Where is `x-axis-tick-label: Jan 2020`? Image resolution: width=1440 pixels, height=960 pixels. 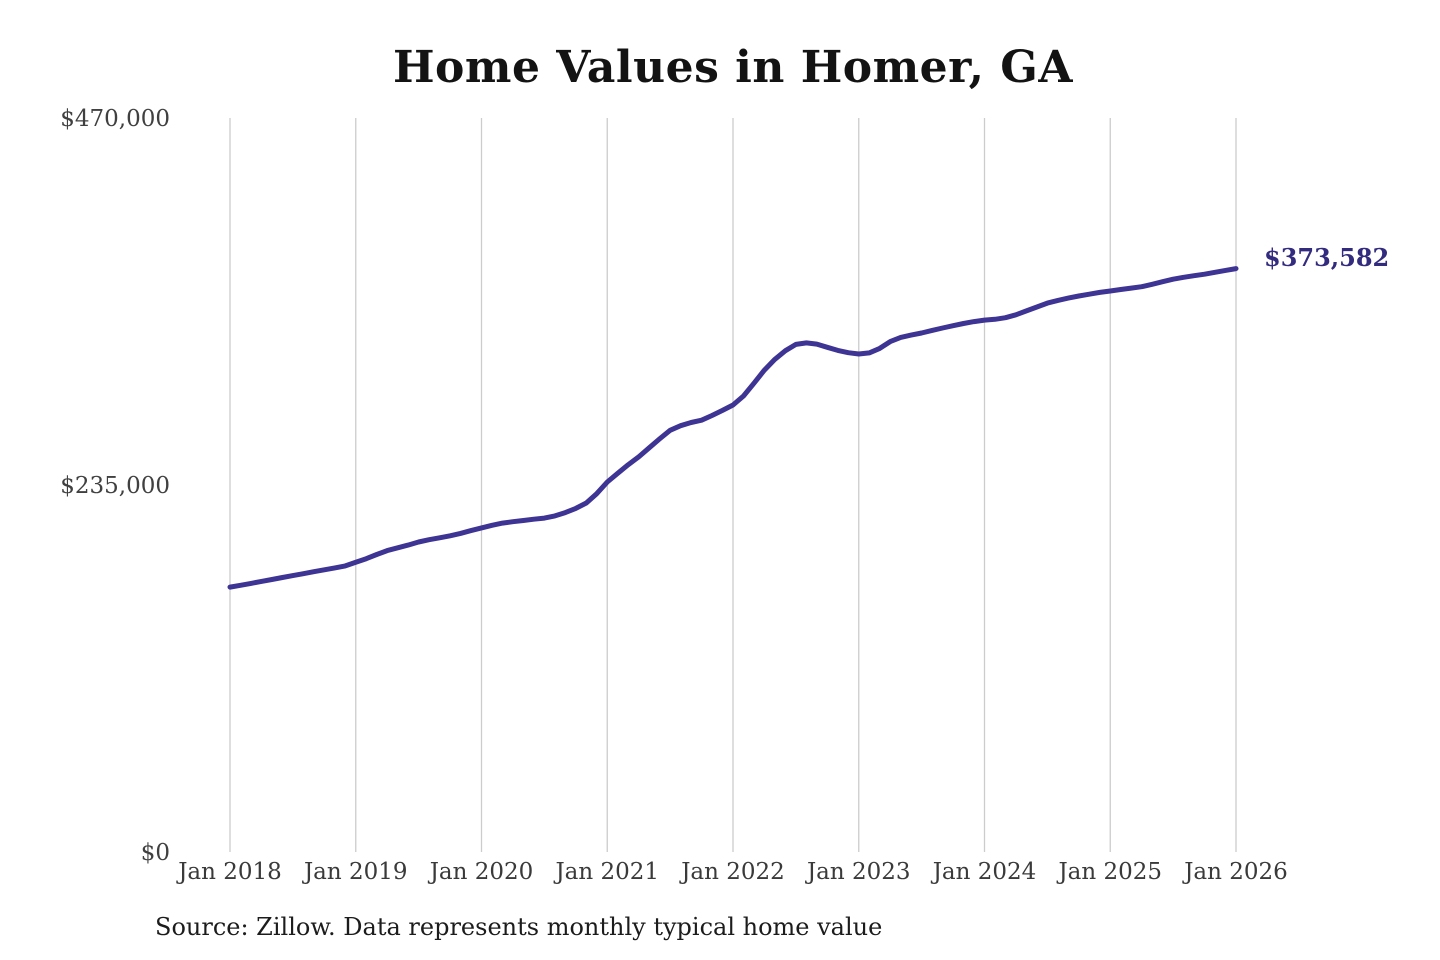 x-axis-tick-label: Jan 2020 is located at coordinates (481, 872).